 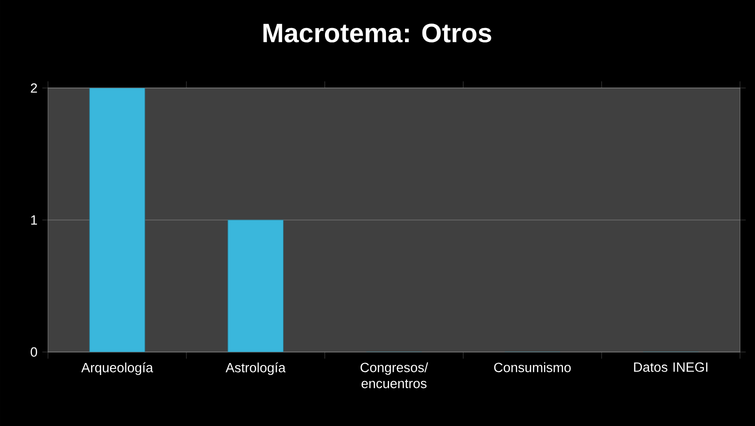 What do you see at coordinates (117, 368) in the screenshot?
I see `x-tick-label: Arqueología` at bounding box center [117, 368].